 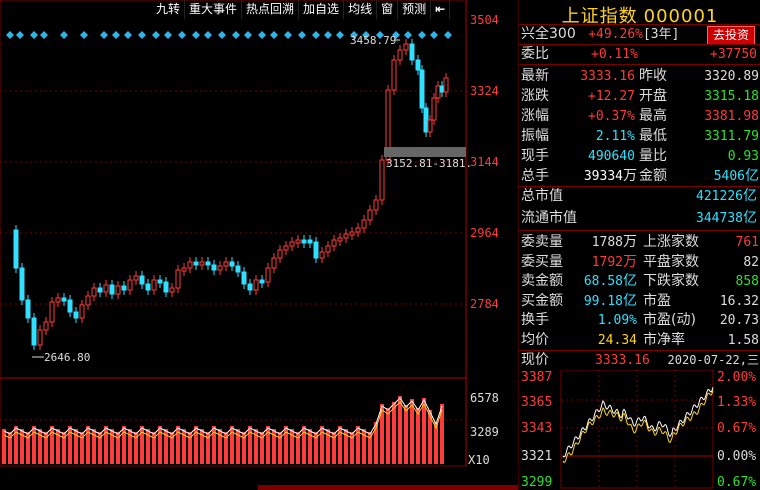 What do you see at coordinates (271, 9) in the screenshot?
I see `tool-hot-review: 热点回溯` at bounding box center [271, 9].